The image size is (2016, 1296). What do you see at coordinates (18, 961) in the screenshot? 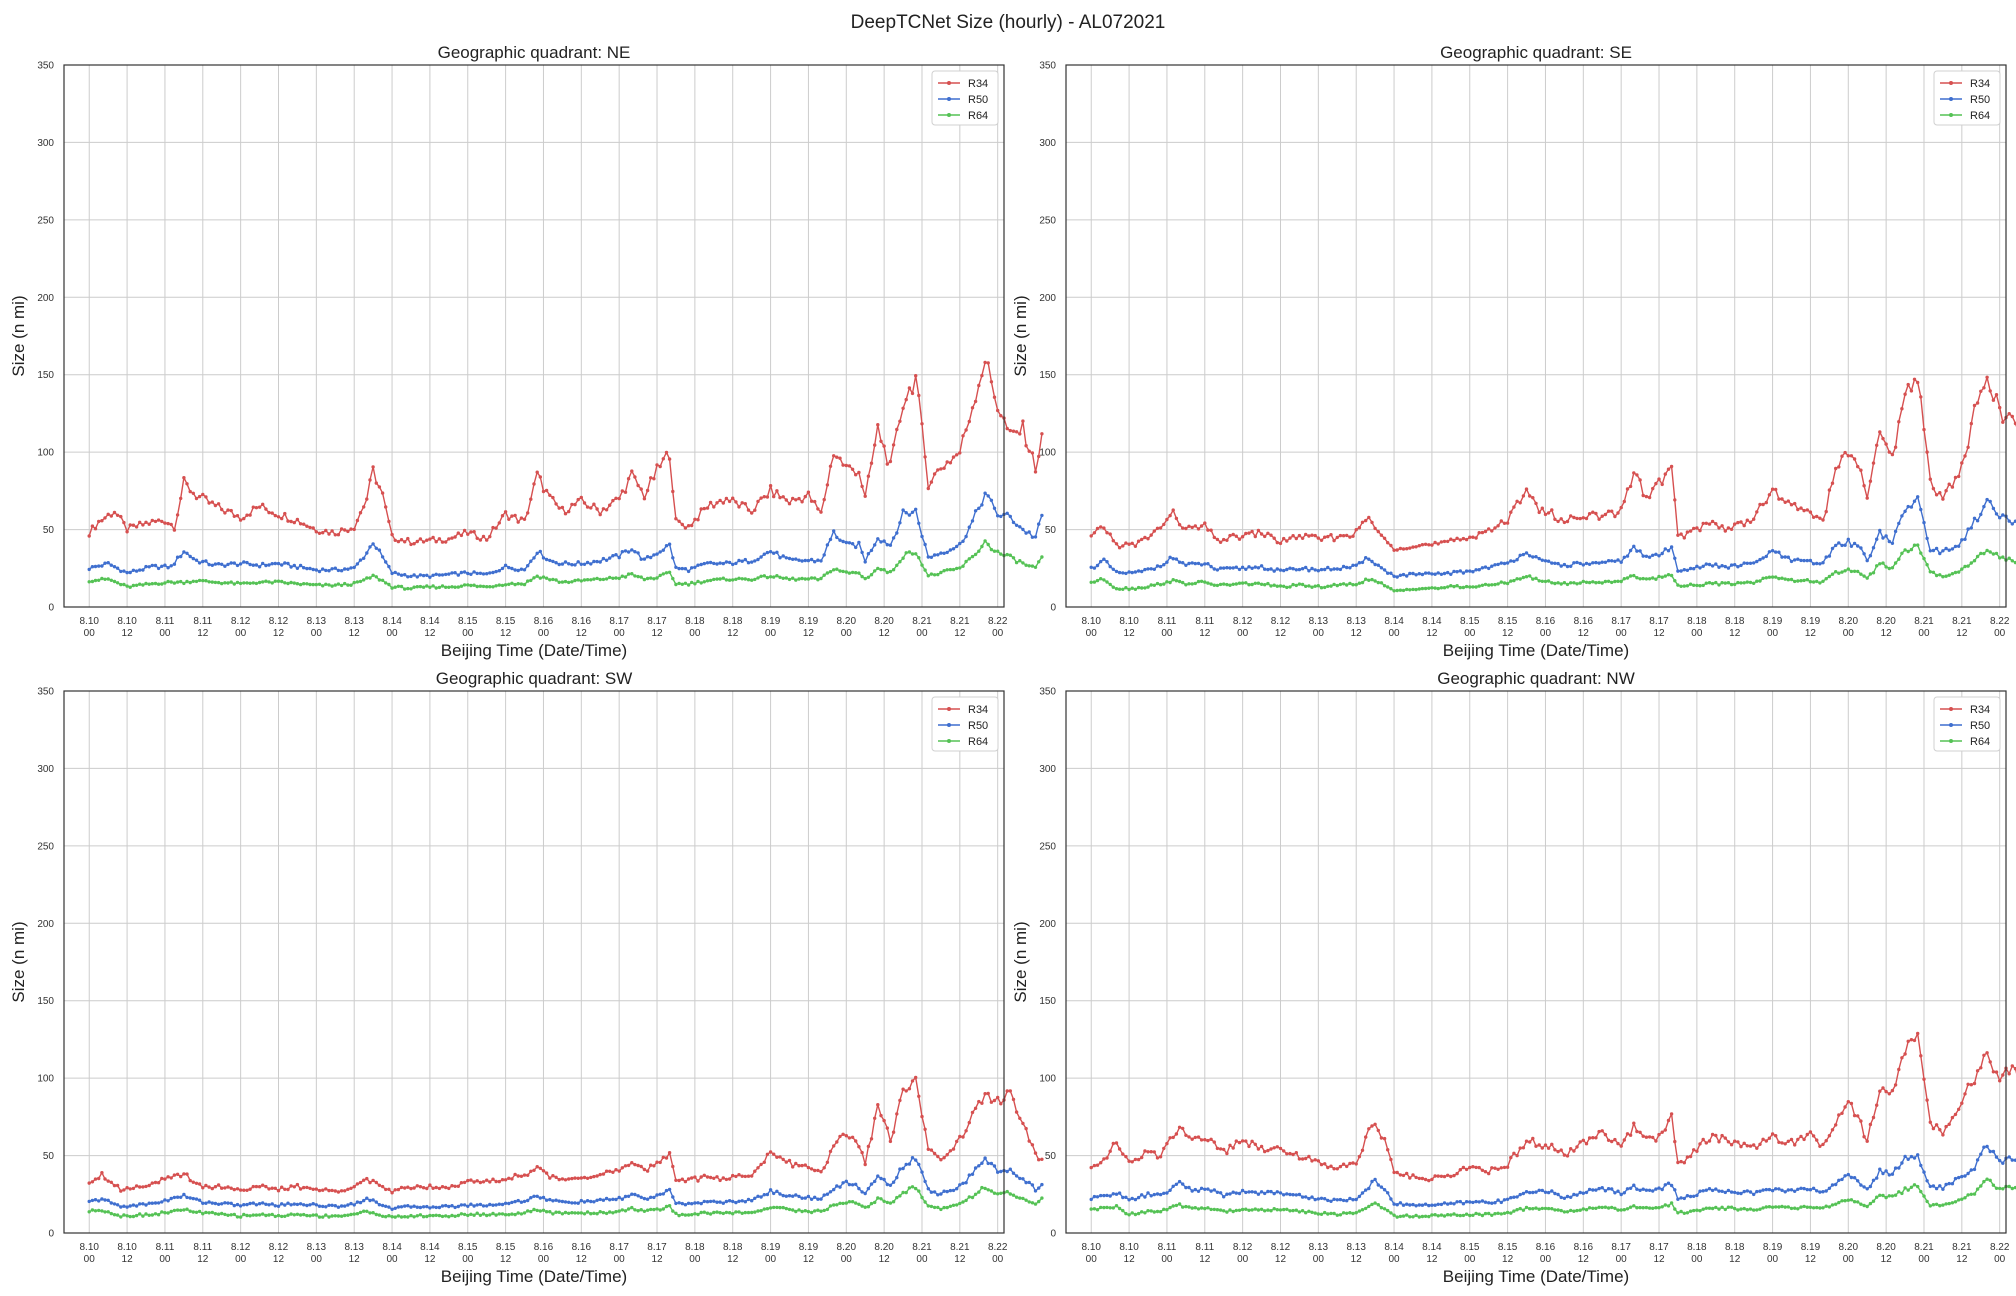
I see `y-axis-label: Size (n mi)` at bounding box center [18, 961].